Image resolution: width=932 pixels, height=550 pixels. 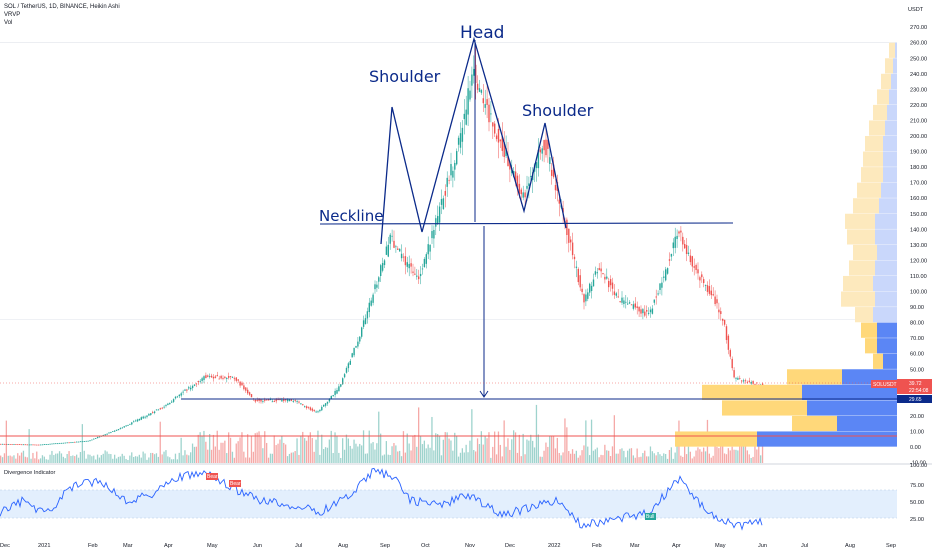 What do you see at coordinates (918, 75) in the screenshot?
I see `y-tick-label: 240.00` at bounding box center [918, 75].